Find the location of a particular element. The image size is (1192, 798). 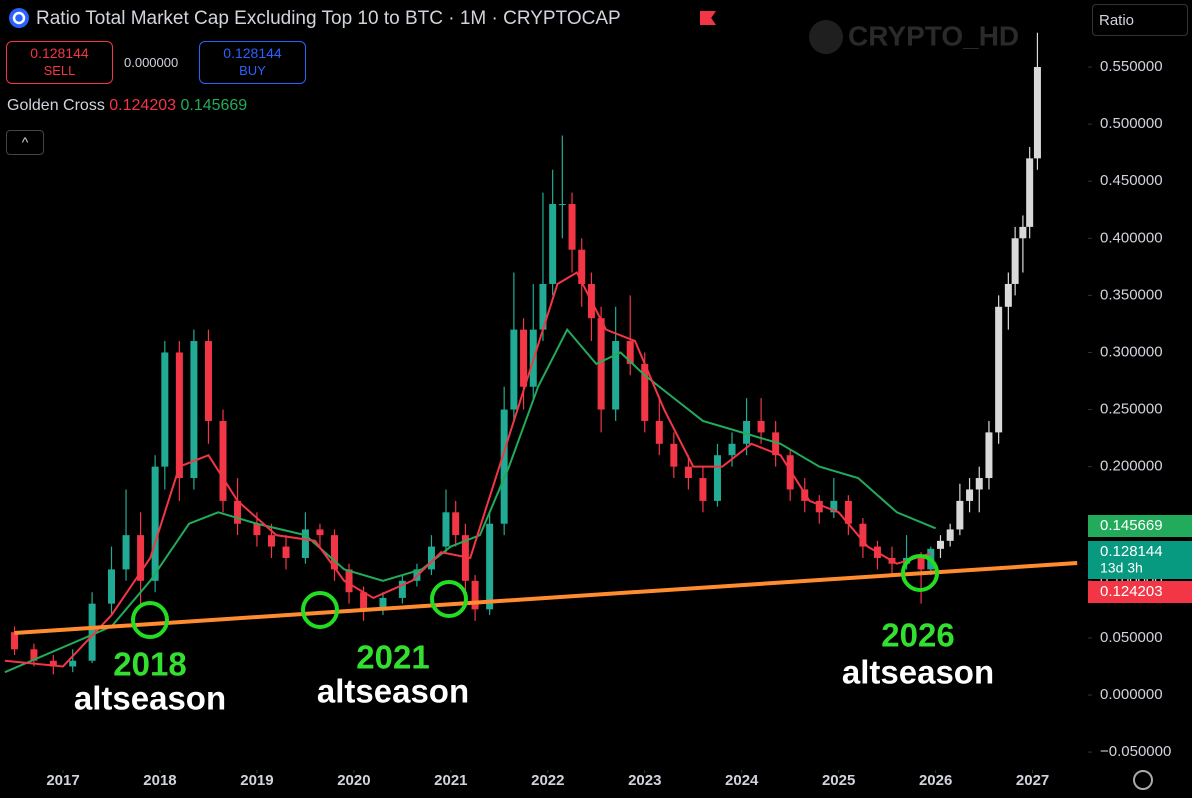

y-tick-label: 0.550000 is located at coordinates (1131, 66).